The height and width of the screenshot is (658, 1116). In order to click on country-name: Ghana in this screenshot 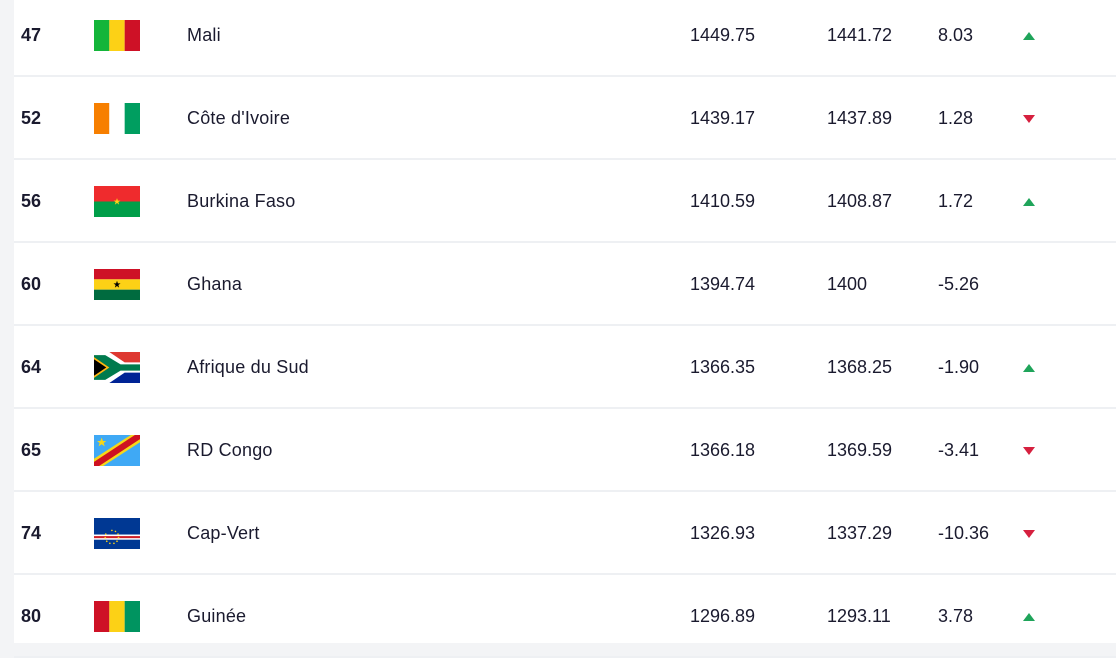, I will do `click(215, 284)`.